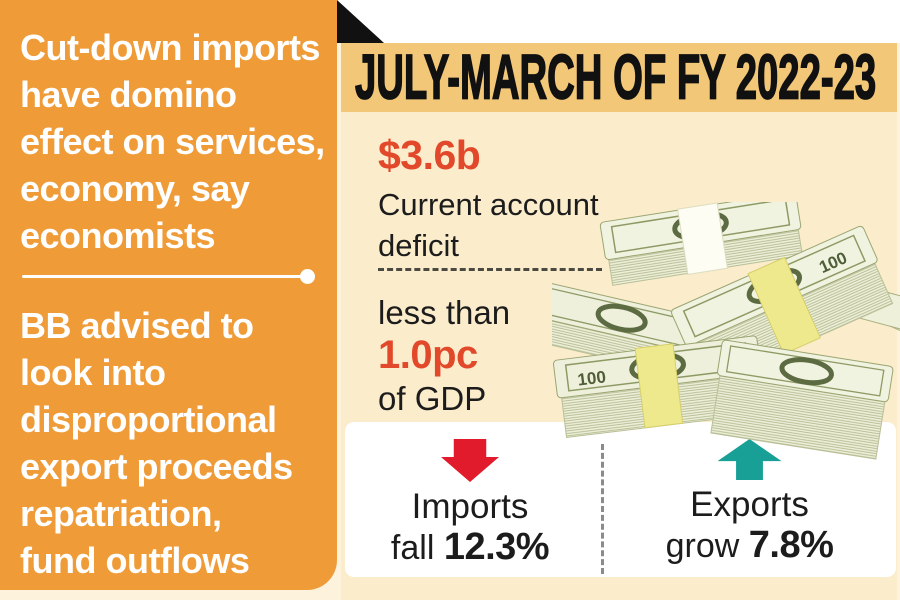 The image size is (900, 600). What do you see at coordinates (488, 225) in the screenshot?
I see `deficit-label: Current account deficit` at bounding box center [488, 225].